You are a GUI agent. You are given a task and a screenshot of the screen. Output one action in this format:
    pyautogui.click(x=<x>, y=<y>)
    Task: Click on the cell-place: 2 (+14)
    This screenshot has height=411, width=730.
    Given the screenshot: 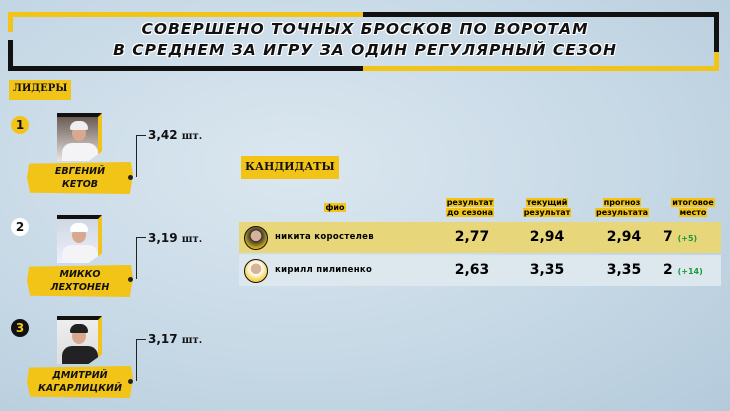 What is the action you would take?
    pyautogui.click(x=683, y=270)
    